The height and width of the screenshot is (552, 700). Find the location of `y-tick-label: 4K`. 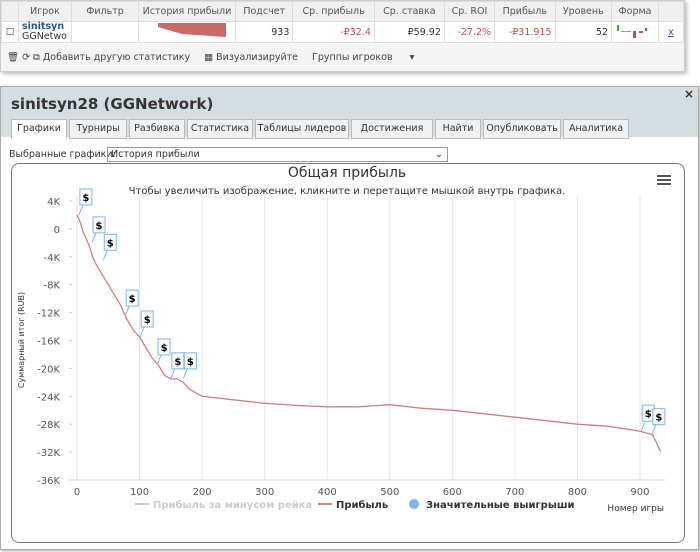

y-tick-label: 4K is located at coordinates (53, 202).